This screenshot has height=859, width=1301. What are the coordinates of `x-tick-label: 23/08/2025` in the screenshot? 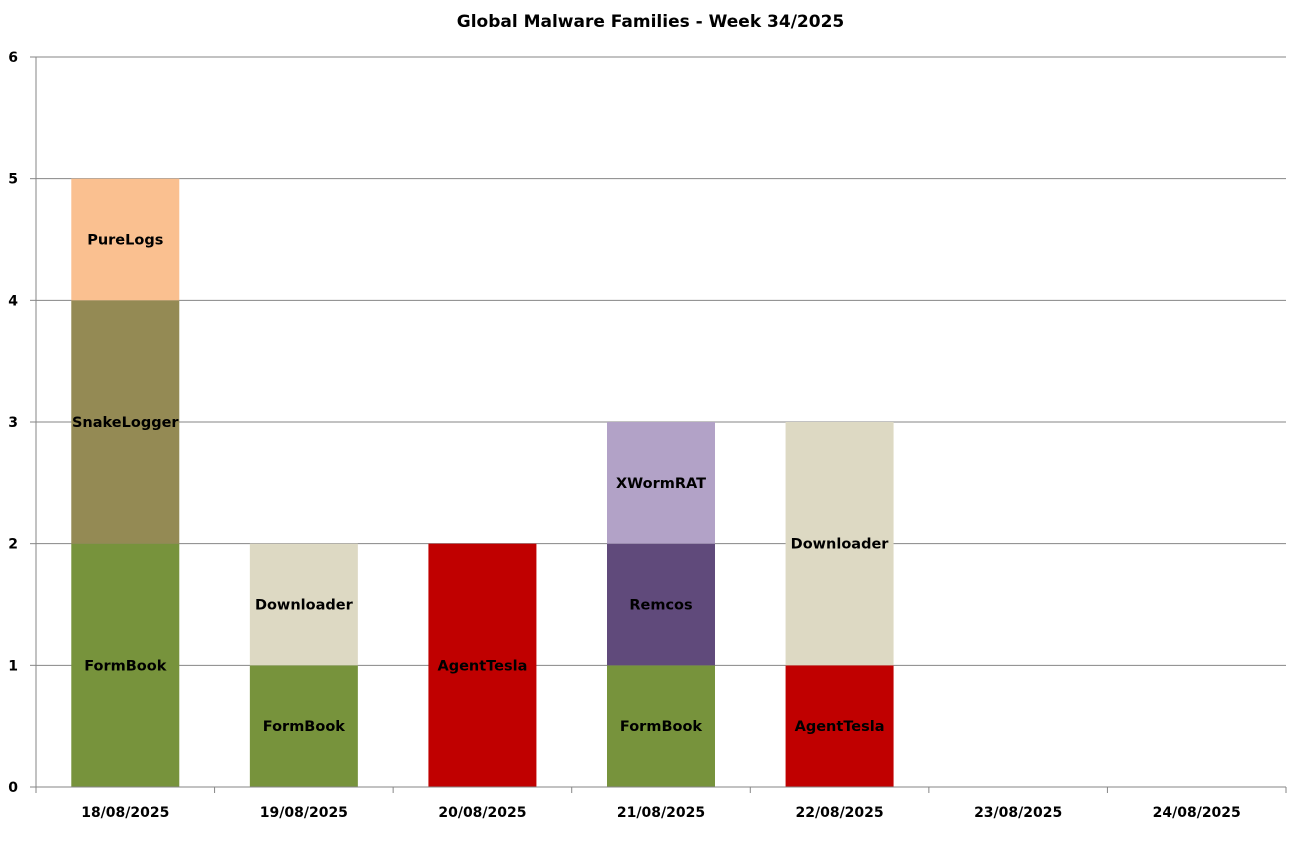 It's located at (1018, 813).